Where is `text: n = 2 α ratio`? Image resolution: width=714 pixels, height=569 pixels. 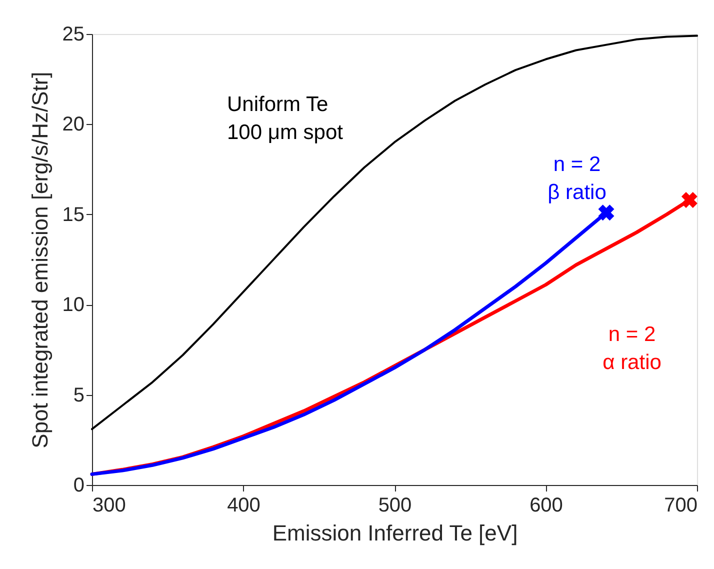
text: n = 2 α ratio is located at coordinates (632, 348).